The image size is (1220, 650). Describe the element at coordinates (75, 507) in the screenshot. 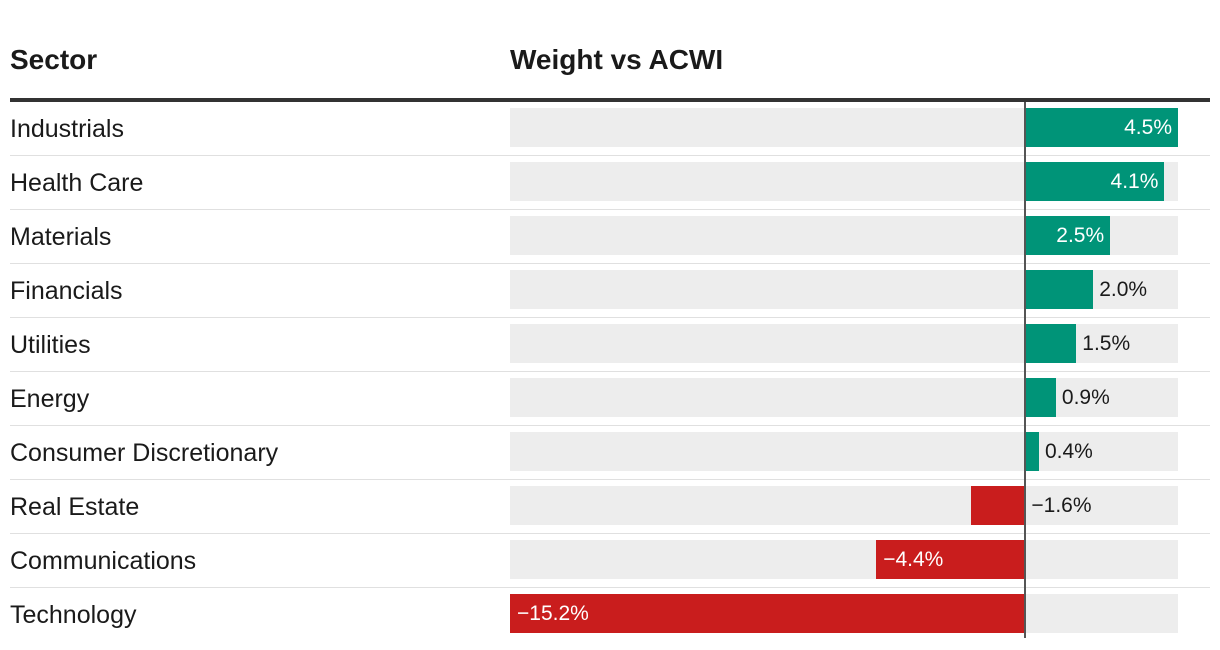

I see `sector-label: Real Estate` at that location.